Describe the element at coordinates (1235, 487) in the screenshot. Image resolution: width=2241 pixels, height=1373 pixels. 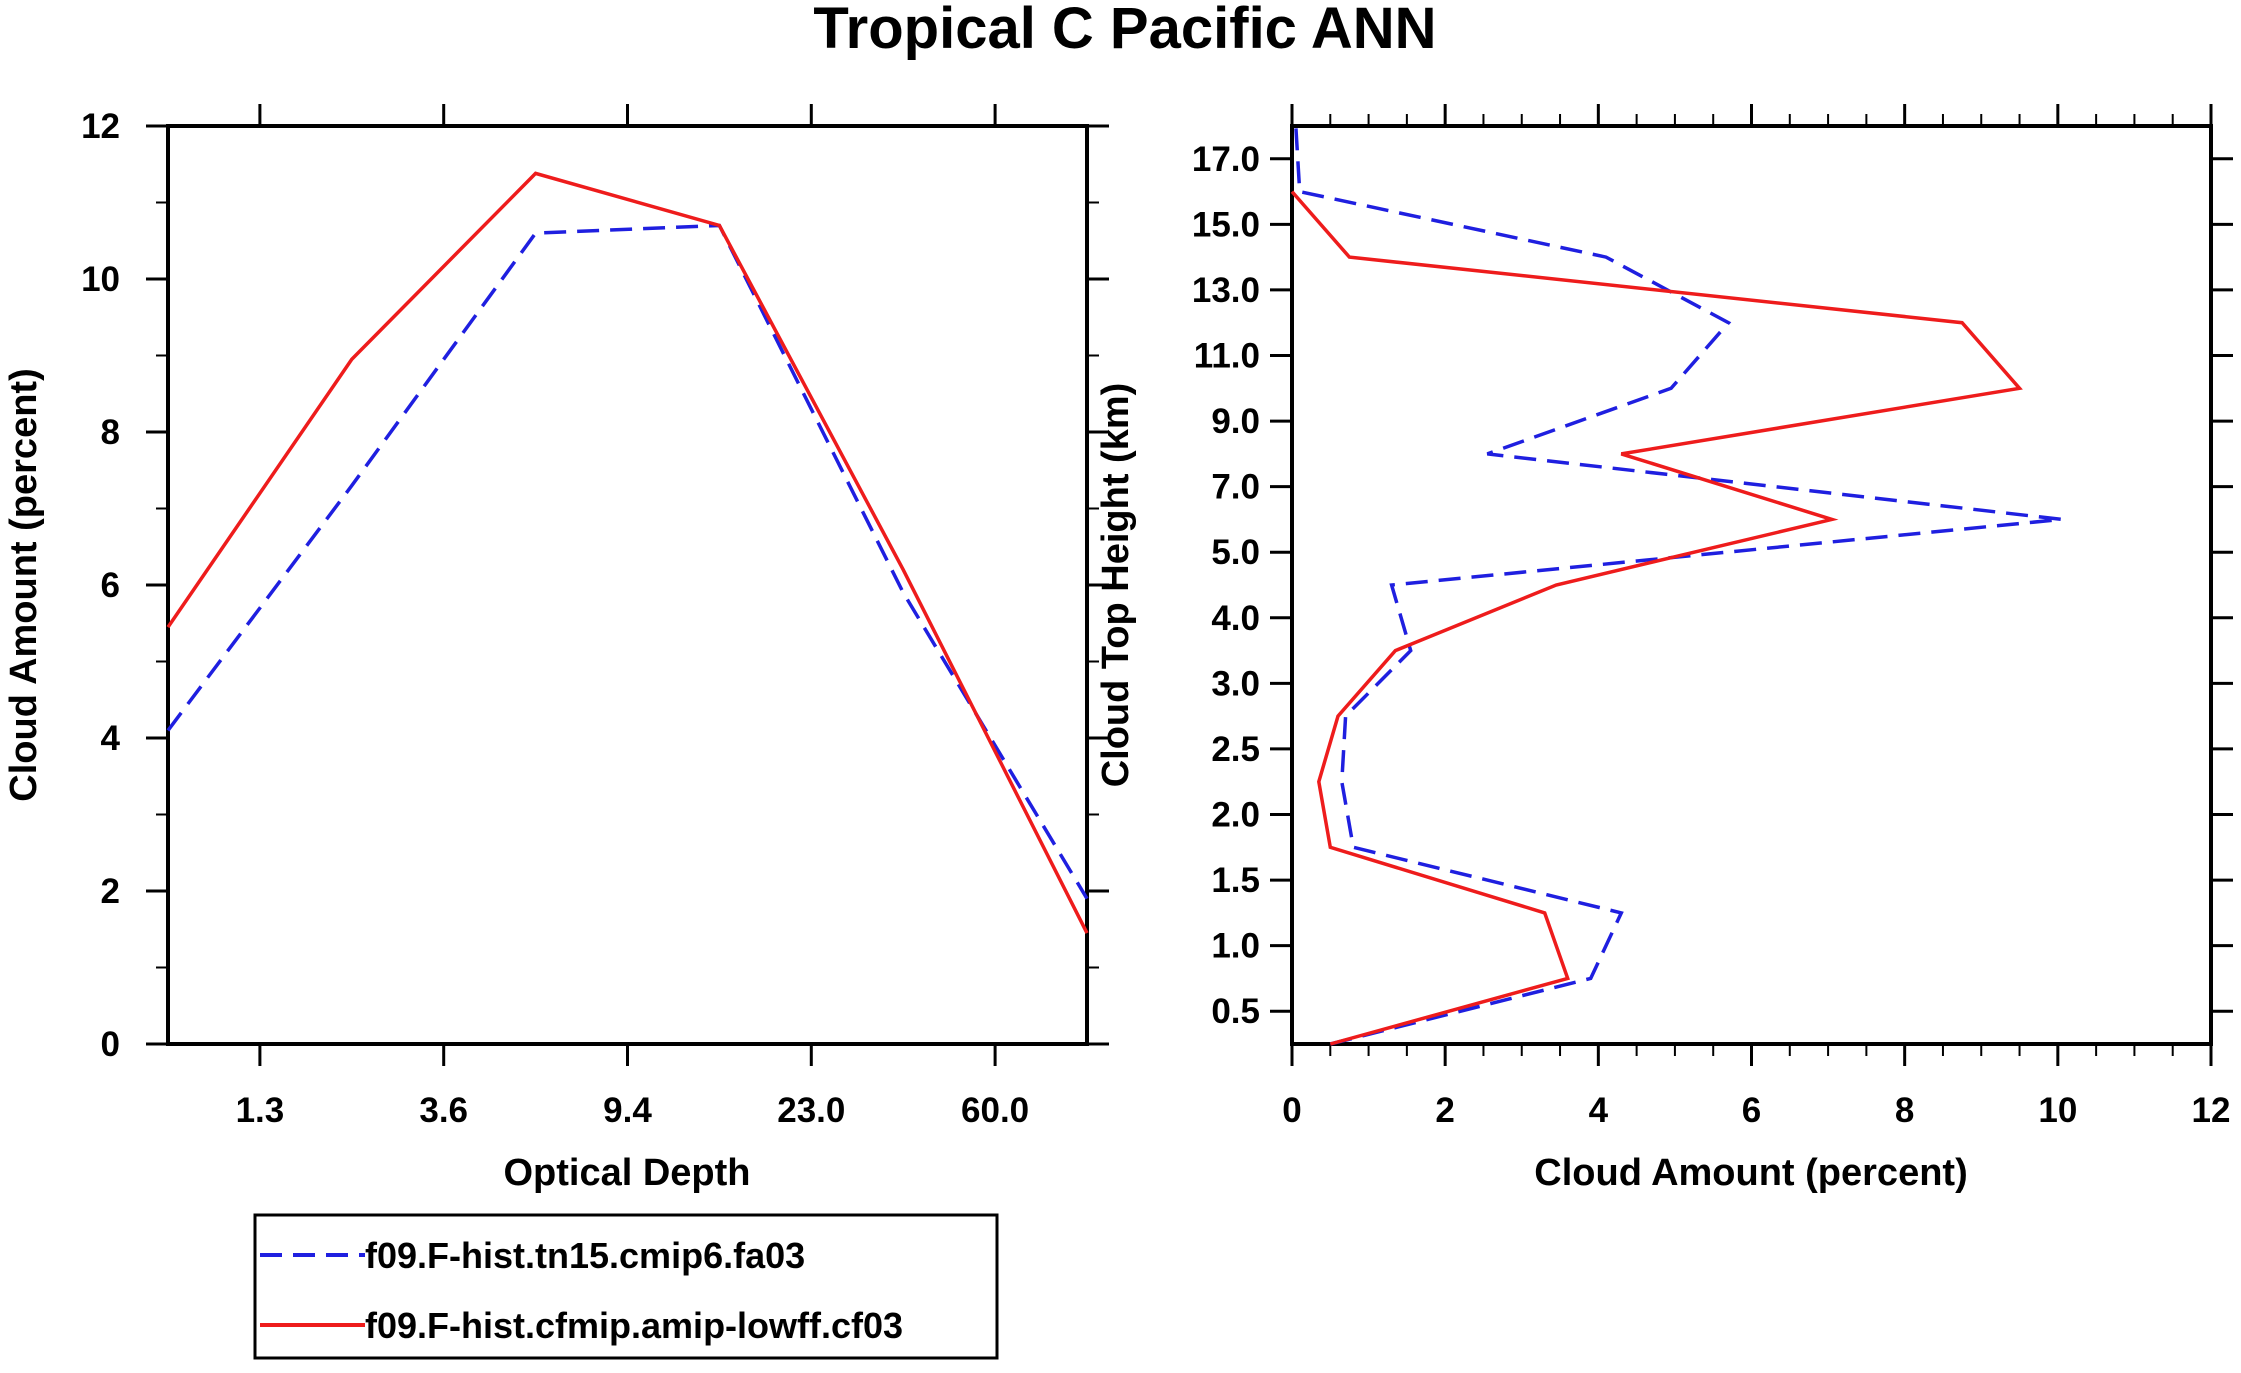
I see `right-y-tick-label: 7.0` at that location.